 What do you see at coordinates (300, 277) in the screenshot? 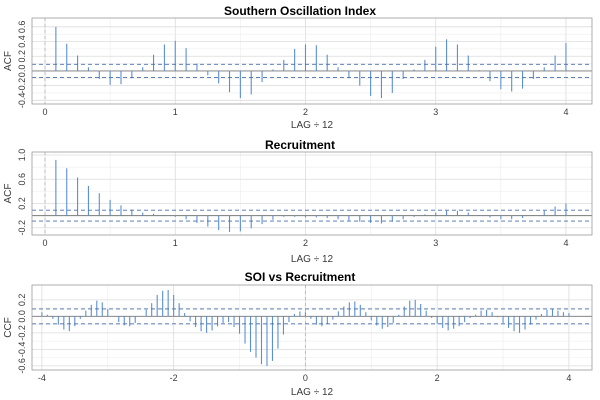
I see `chart-title: SOI vs Recruitment` at bounding box center [300, 277].